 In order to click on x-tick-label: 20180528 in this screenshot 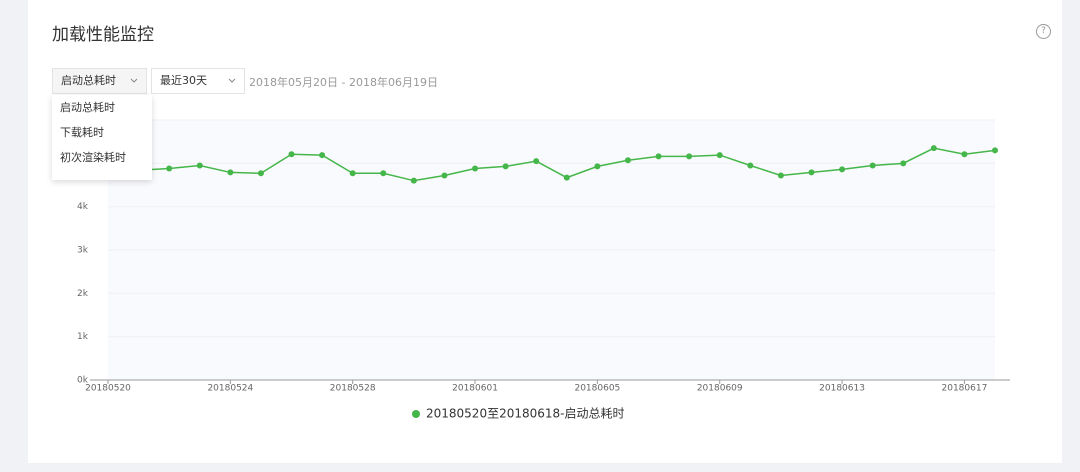, I will do `click(353, 389)`.